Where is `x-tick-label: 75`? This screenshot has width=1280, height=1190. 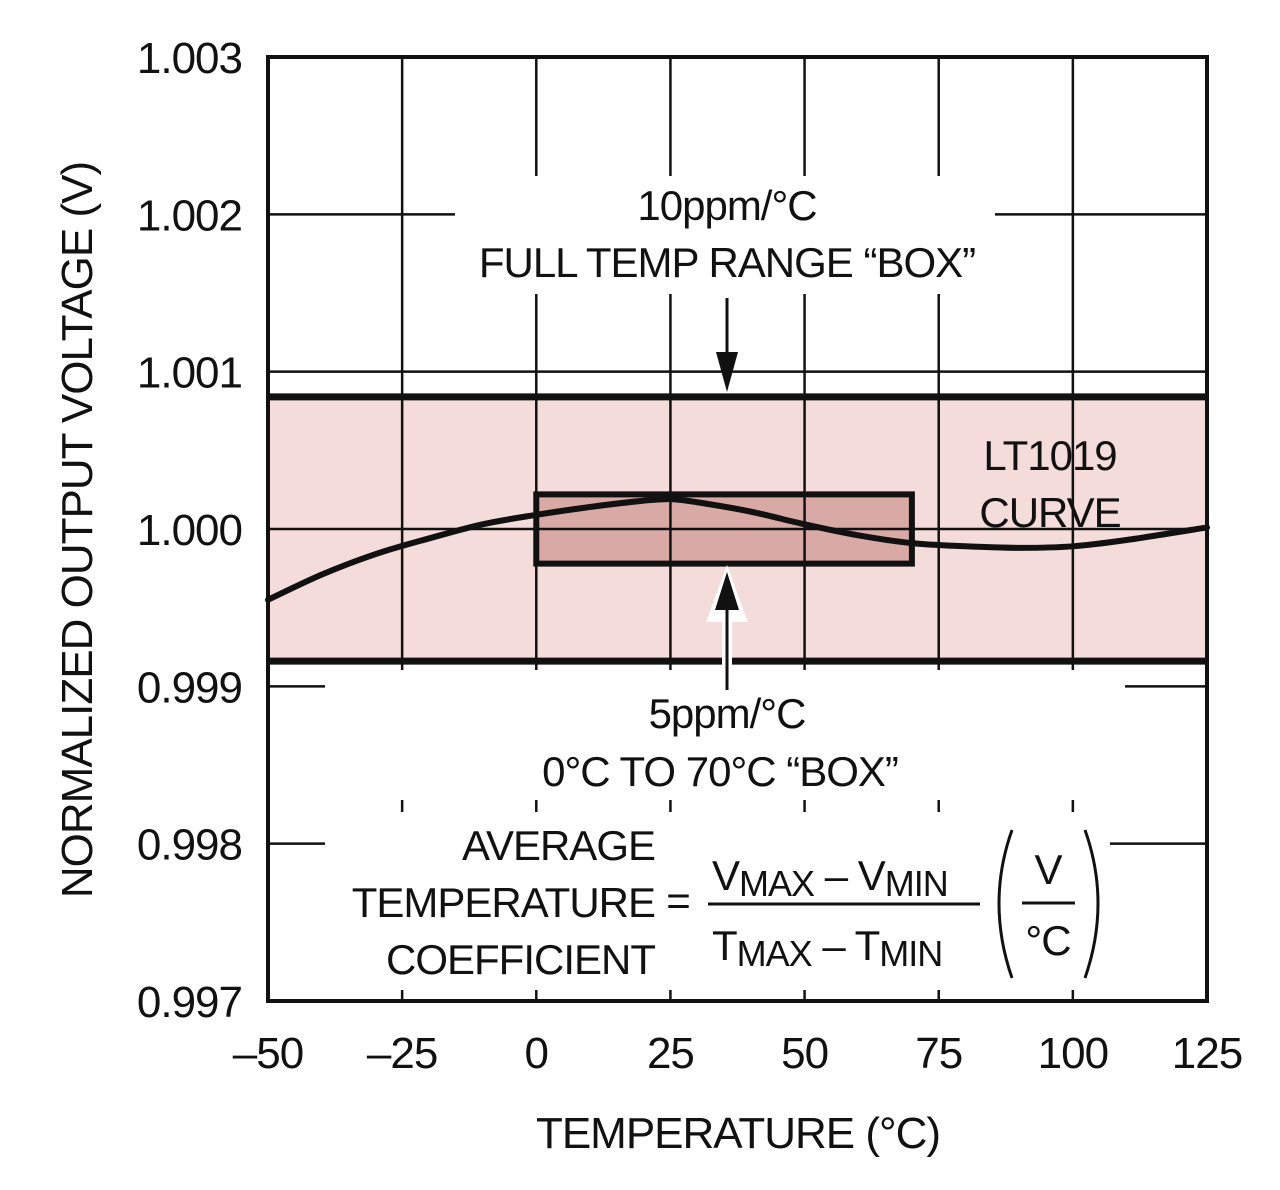 x-tick-label: 75 is located at coordinates (938, 1053).